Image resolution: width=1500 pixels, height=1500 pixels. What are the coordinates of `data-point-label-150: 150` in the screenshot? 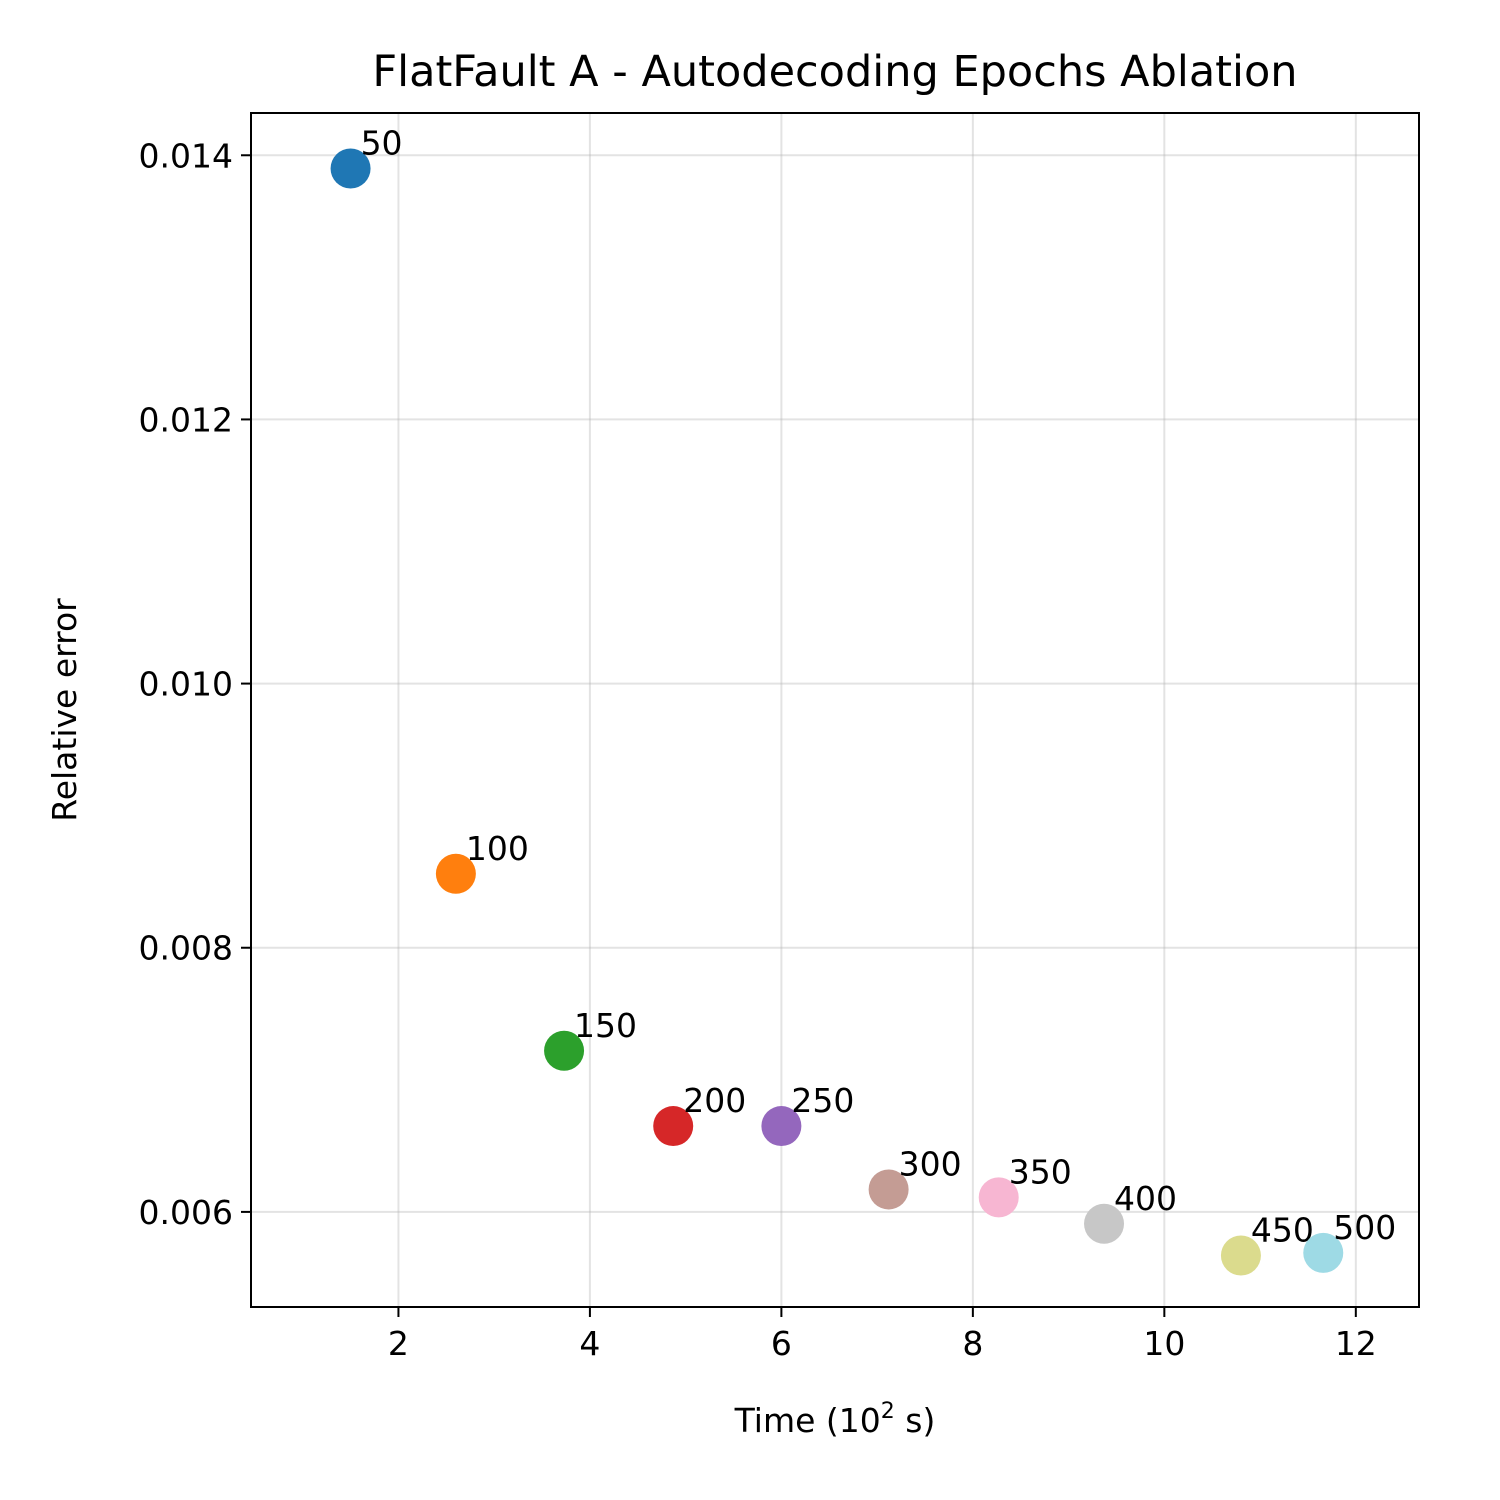 It's located at (605, 1025).